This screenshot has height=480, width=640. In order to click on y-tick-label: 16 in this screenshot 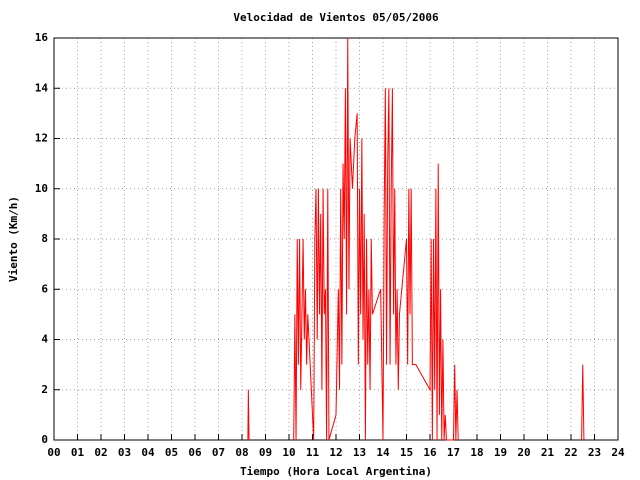, I will do `click(42, 37)`.